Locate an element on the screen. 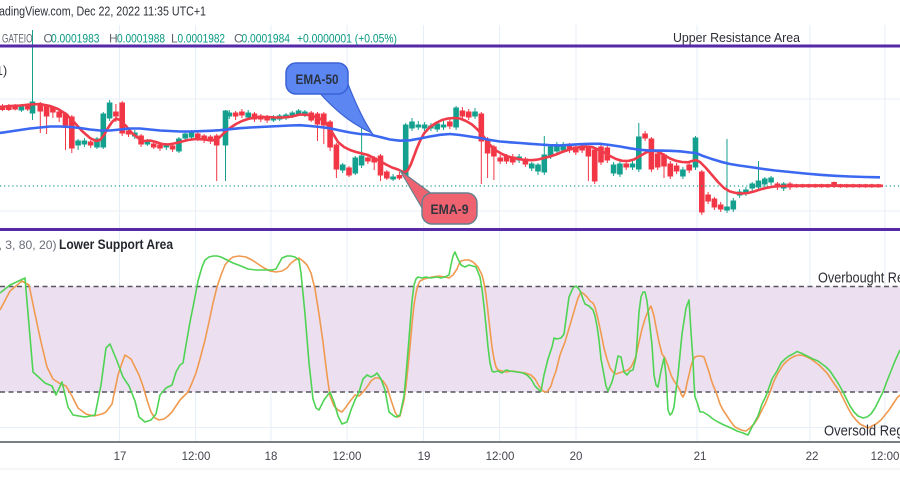  svg-text: EMA-9 is located at coordinates (450, 209).